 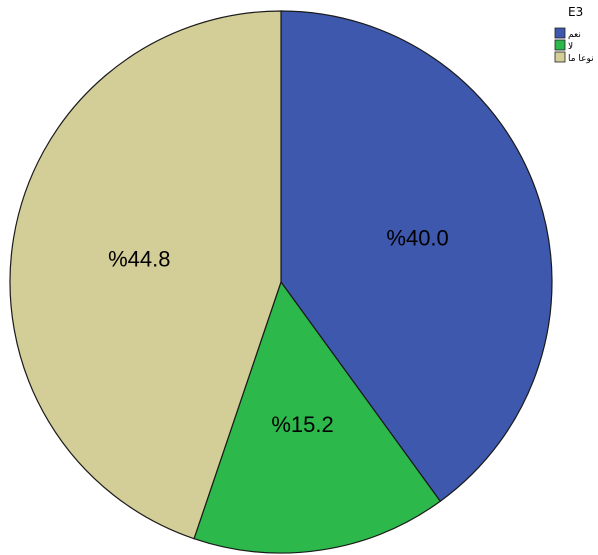 I want to click on legend-label-0: نعم, so click(x=574, y=35).